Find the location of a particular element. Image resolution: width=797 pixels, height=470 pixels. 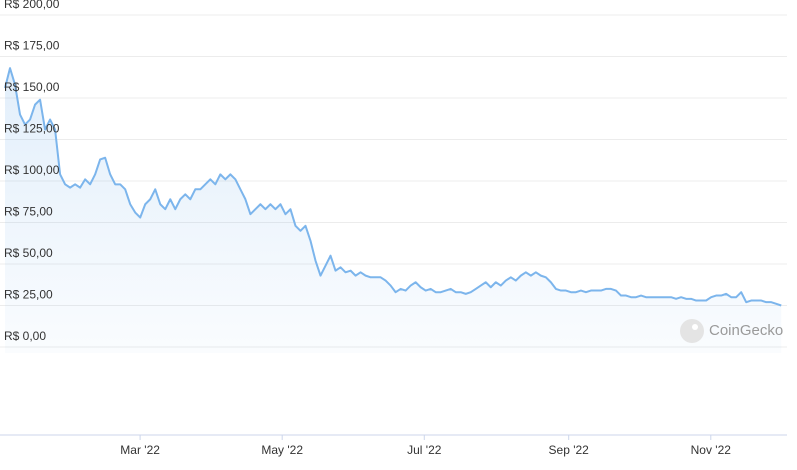

y-tick-label: R$ 50,00 is located at coordinates (28, 253).